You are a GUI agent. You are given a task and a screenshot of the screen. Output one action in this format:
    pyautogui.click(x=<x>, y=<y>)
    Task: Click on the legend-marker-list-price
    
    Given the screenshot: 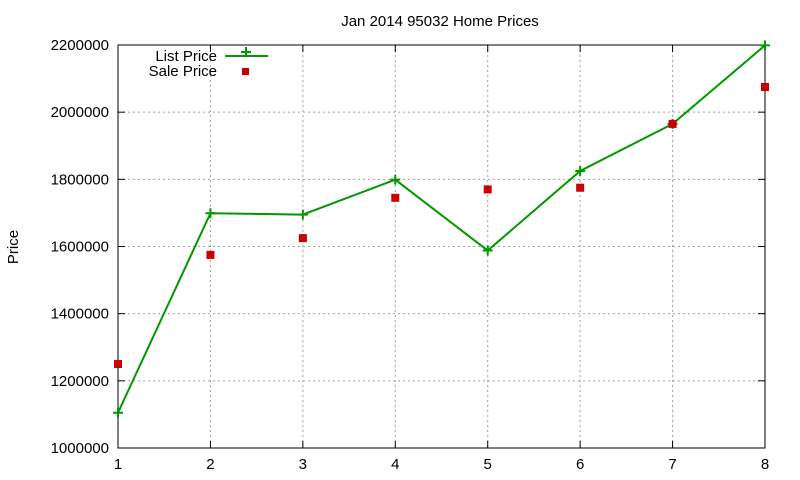 What is the action you would take?
    pyautogui.click(x=246, y=52)
    